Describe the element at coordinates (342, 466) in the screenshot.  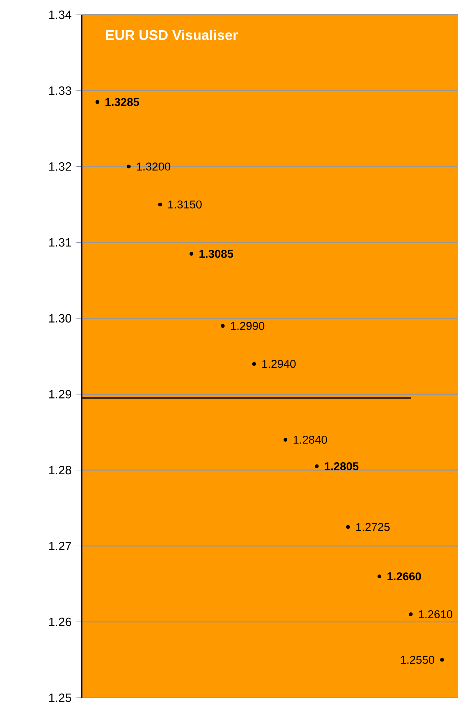
I see `data-label: 1.2805` at that location.